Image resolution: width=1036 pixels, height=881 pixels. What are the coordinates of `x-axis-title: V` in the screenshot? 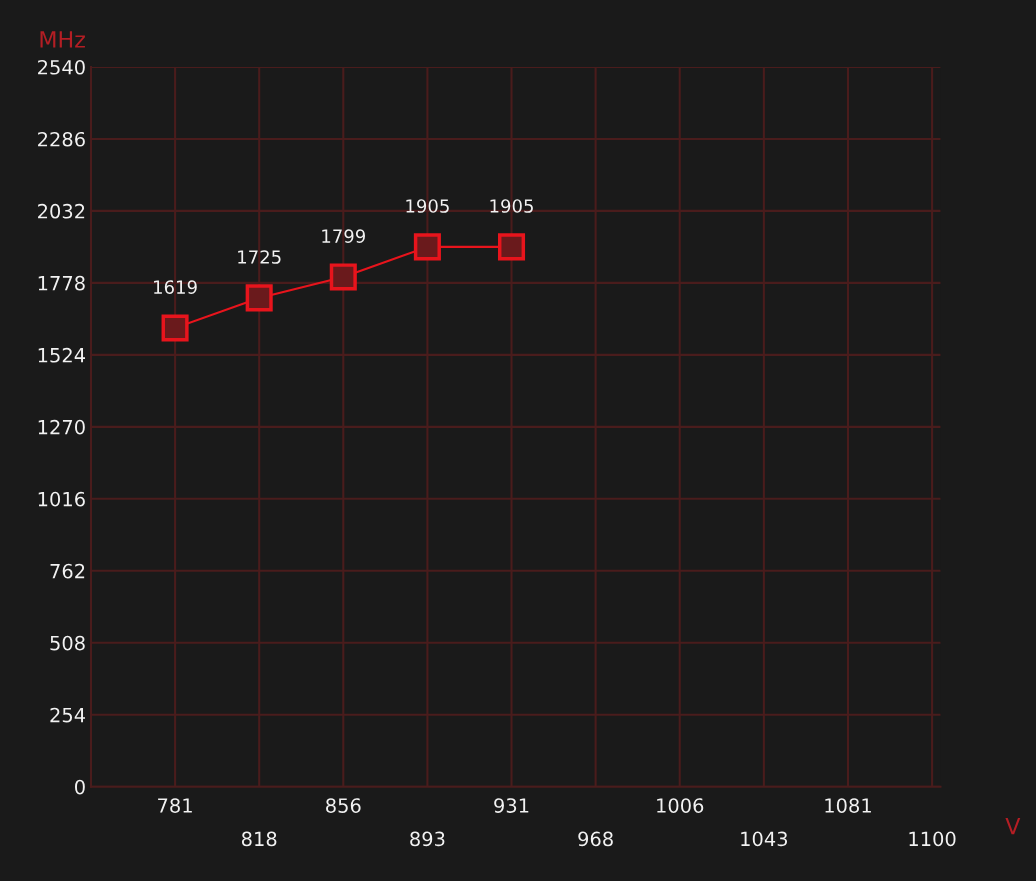 It's located at (1013, 826).